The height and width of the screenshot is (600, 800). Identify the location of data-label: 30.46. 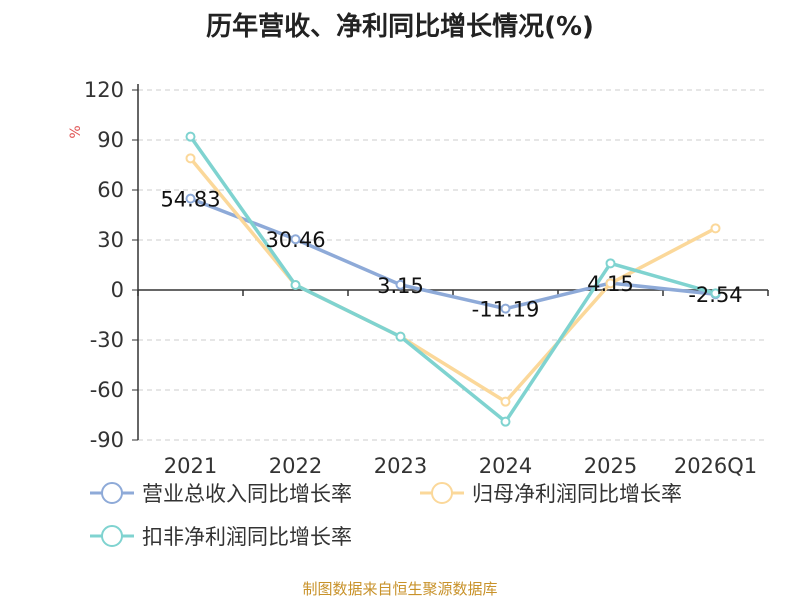
(295, 240).